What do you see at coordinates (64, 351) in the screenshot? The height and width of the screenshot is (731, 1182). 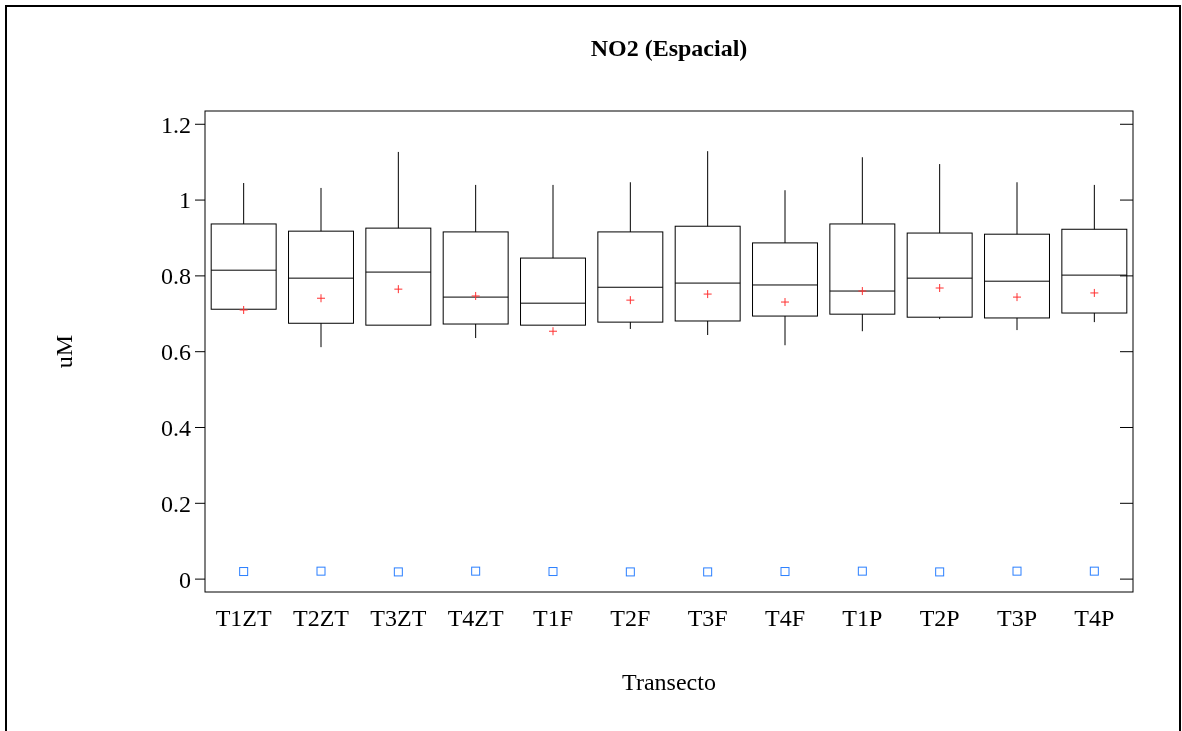 I see `y-axis-title: uM` at bounding box center [64, 351].